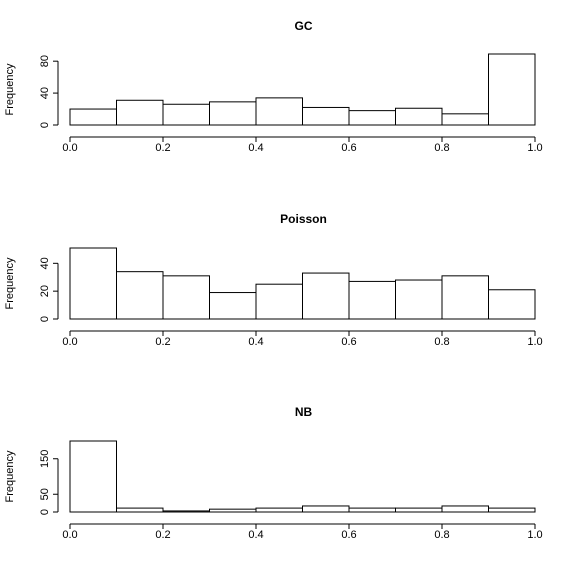 This screenshot has width=581, height=580. What do you see at coordinates (45, 61) in the screenshot?
I see `y-tick-label: 80` at bounding box center [45, 61].